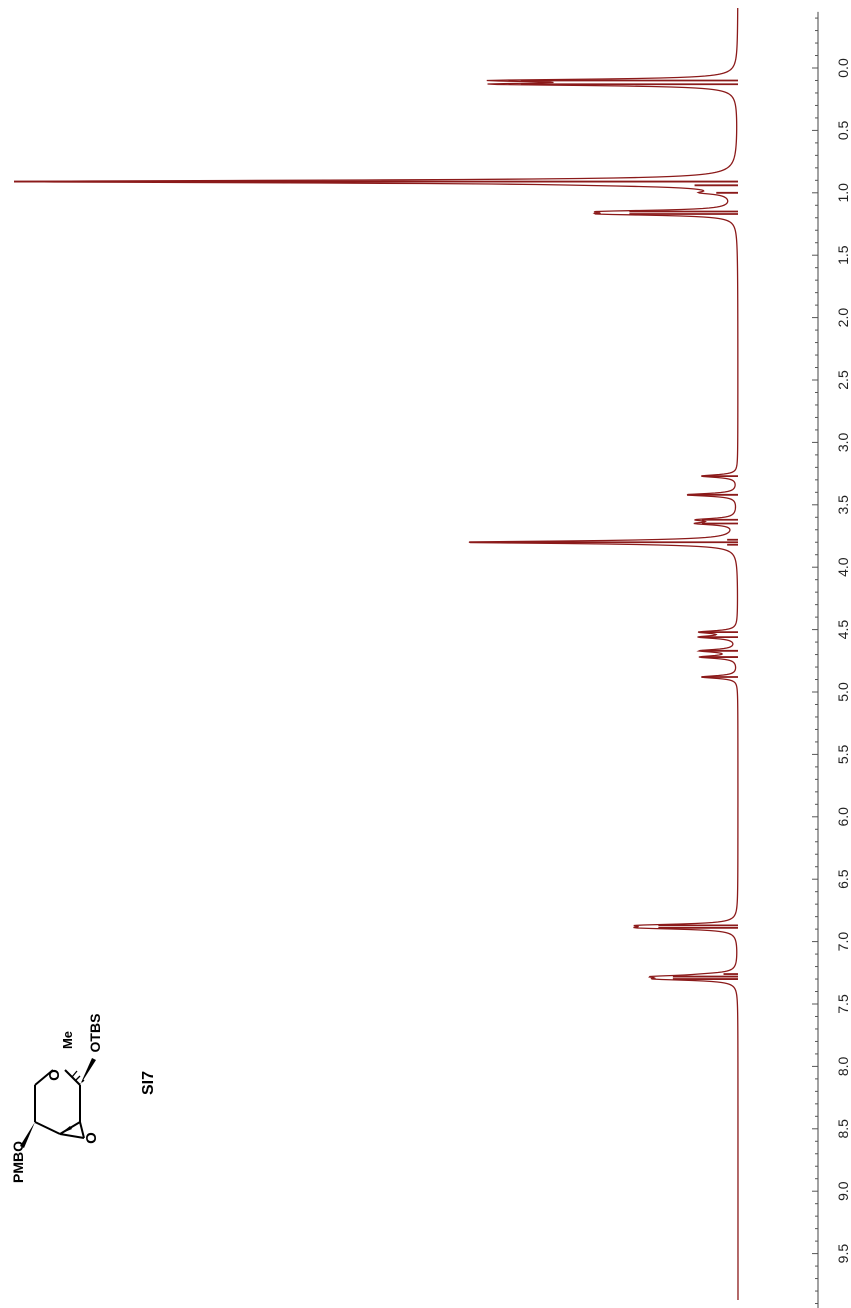 This screenshot has width=851, height=1308. What do you see at coordinates (843, 692) in the screenshot?
I see `tick-label: 5.0` at bounding box center [843, 692].